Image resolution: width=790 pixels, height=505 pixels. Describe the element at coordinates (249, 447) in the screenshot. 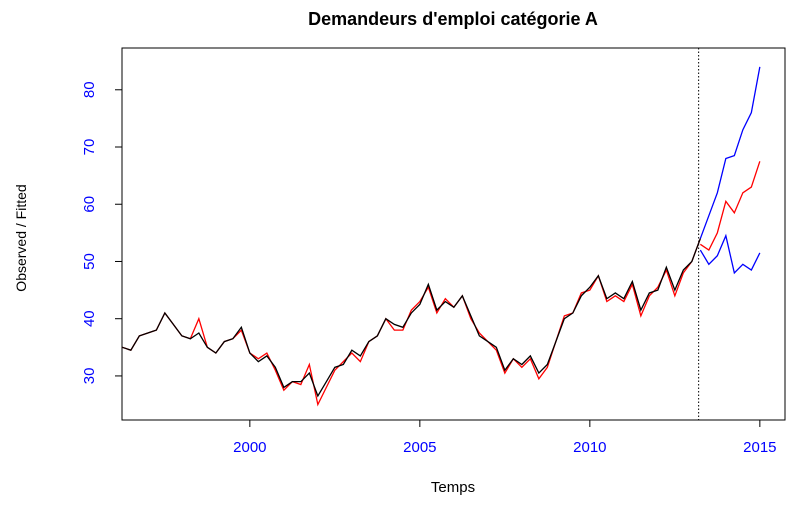

I see `x-tick-label: 2000` at that location.